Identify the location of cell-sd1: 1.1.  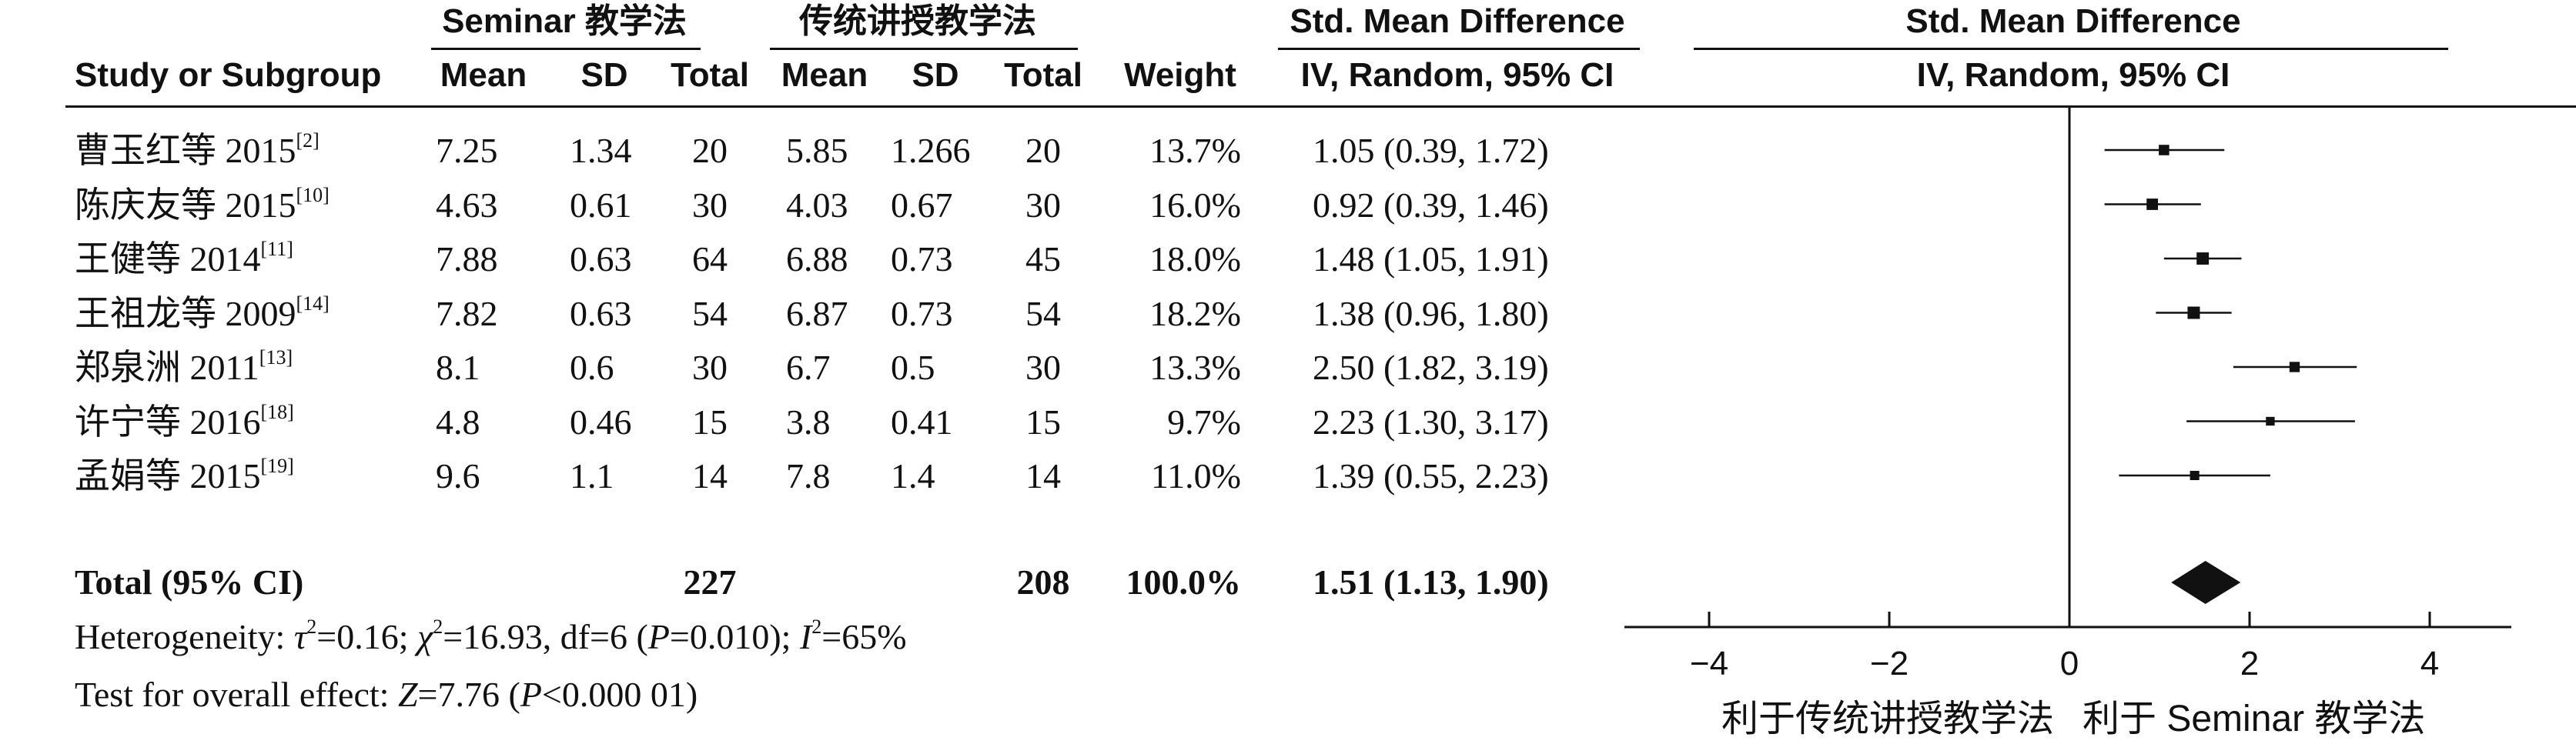
(592, 476).